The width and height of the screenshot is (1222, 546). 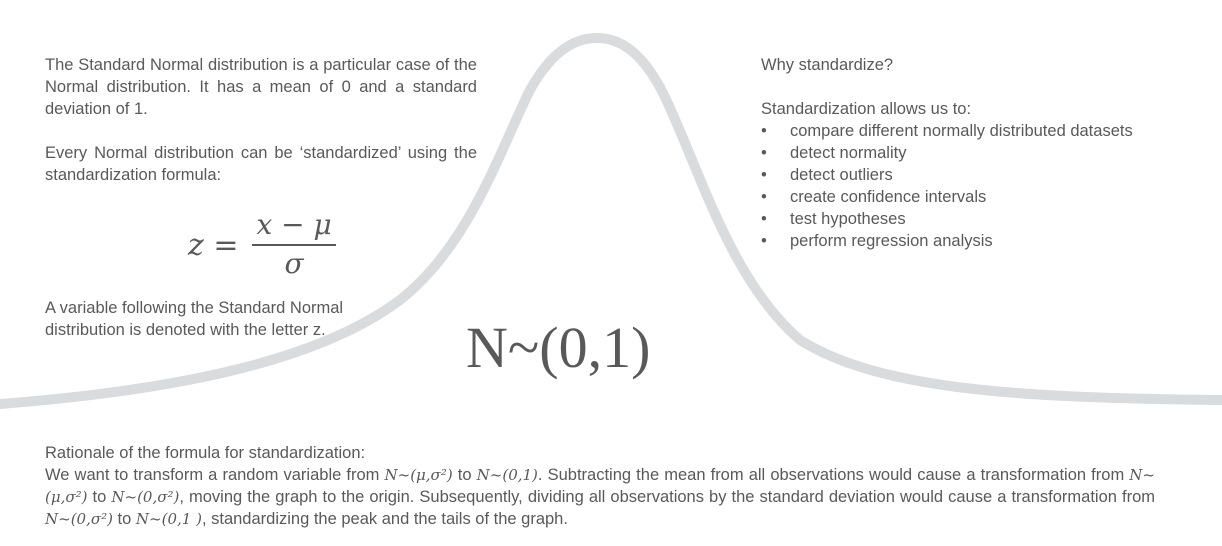 What do you see at coordinates (866, 109) in the screenshot?
I see `why-intro: Standardization allows us to:` at bounding box center [866, 109].